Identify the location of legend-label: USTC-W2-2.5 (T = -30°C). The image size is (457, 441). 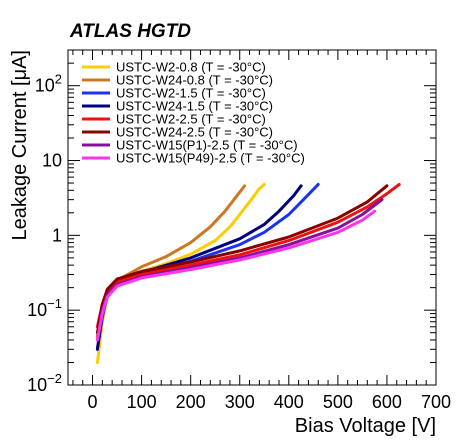
(191, 119).